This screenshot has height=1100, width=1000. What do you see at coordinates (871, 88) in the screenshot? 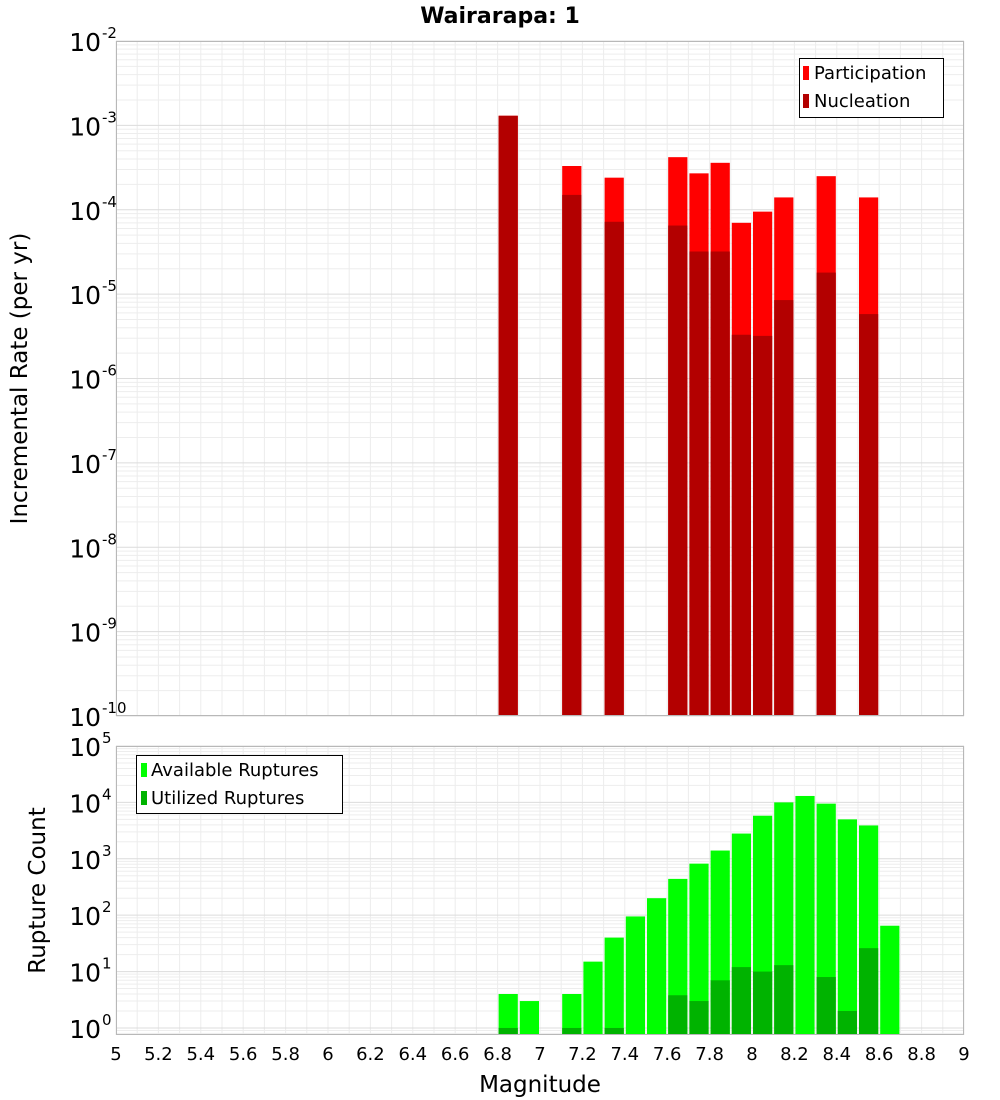
I see `top-legend-box` at bounding box center [871, 88].